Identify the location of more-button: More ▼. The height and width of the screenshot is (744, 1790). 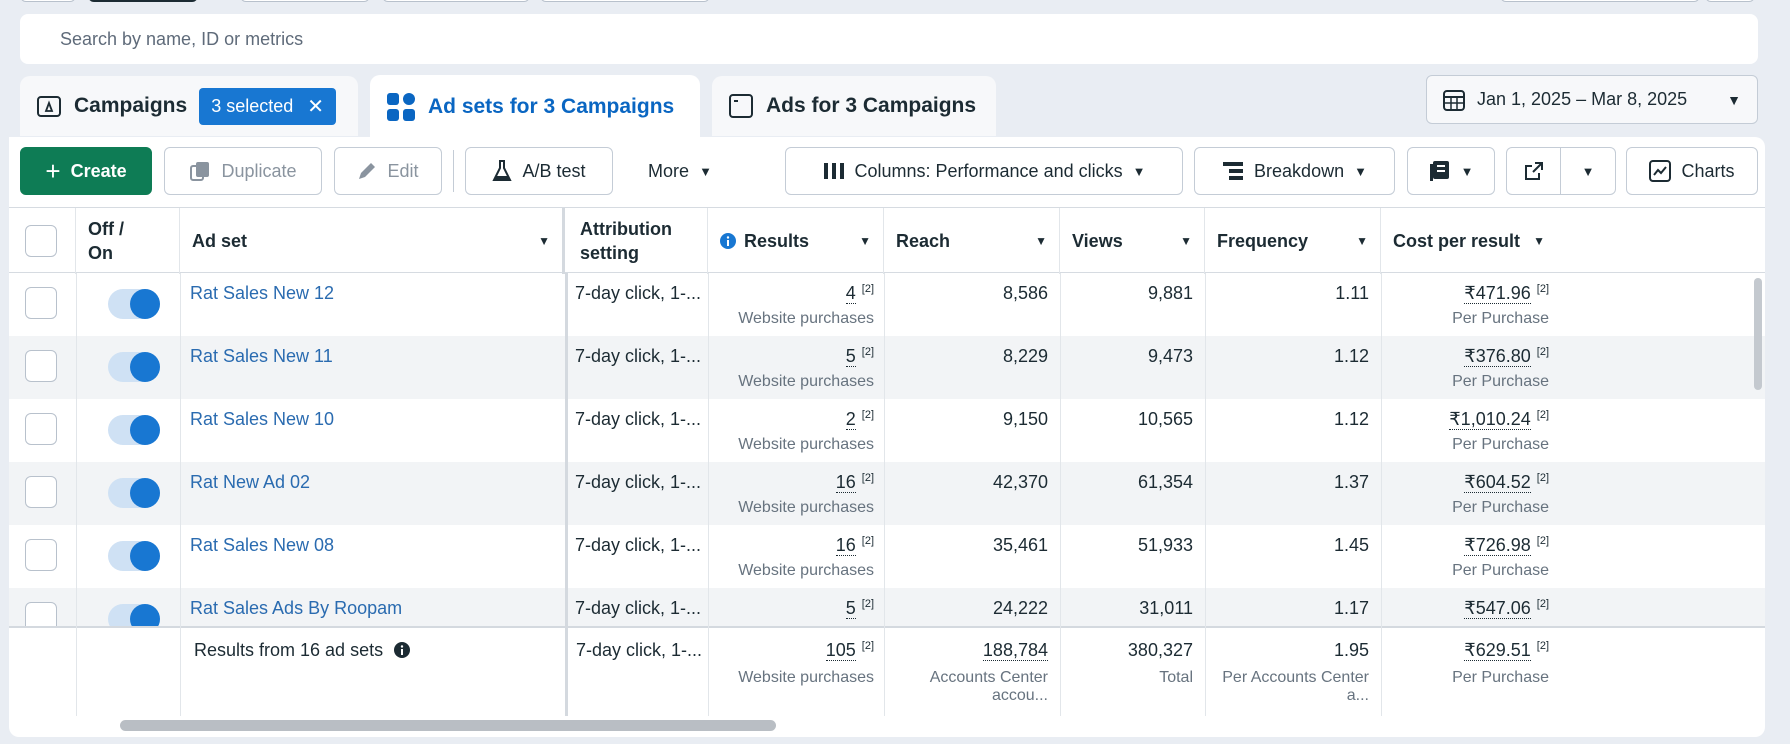
(680, 171).